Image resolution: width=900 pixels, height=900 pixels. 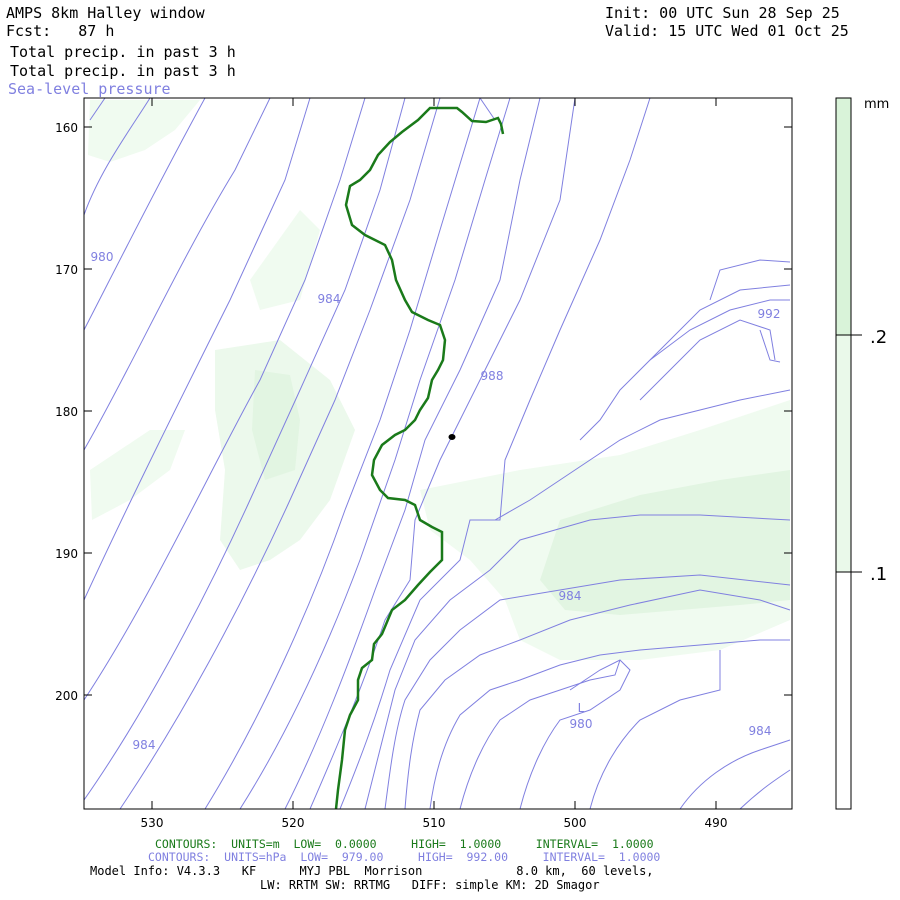 What do you see at coordinates (848, 453) in the screenshot?
I see `color-bar` at bounding box center [848, 453].